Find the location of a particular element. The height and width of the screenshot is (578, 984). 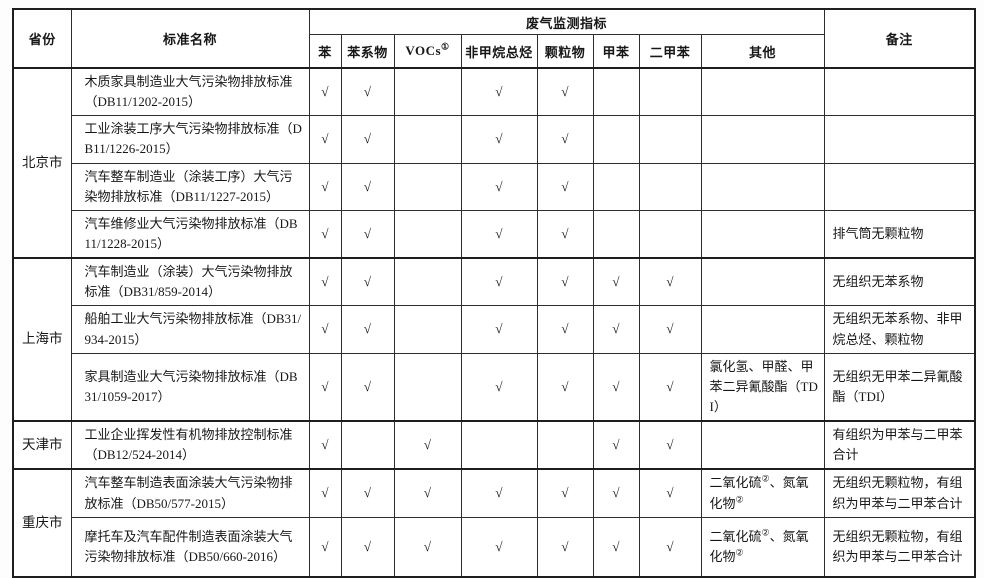

col-header-benzene-series: 苯系物 is located at coordinates (367, 51).